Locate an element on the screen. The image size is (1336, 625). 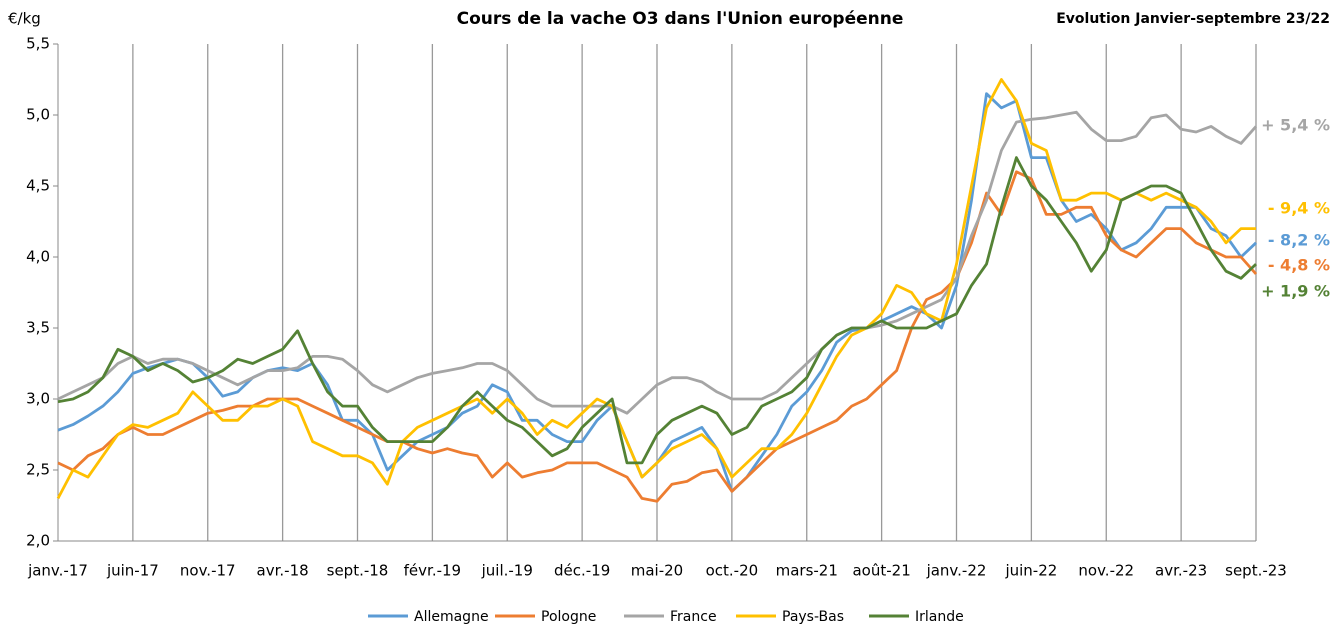
x-tick-label: mars-21 is located at coordinates (807, 571).